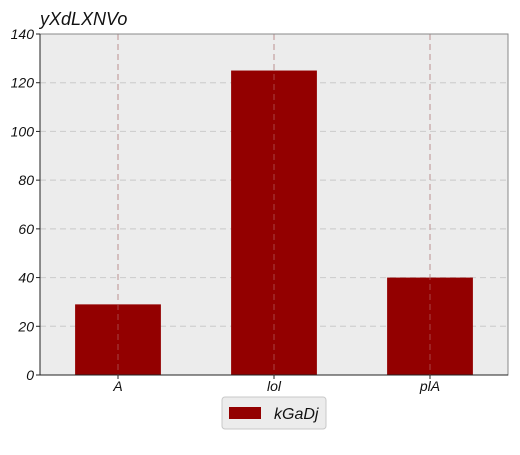 The height and width of the screenshot is (455, 520). Describe the element at coordinates (296, 414) in the screenshot. I see `legend-label: kGaDj` at that location.